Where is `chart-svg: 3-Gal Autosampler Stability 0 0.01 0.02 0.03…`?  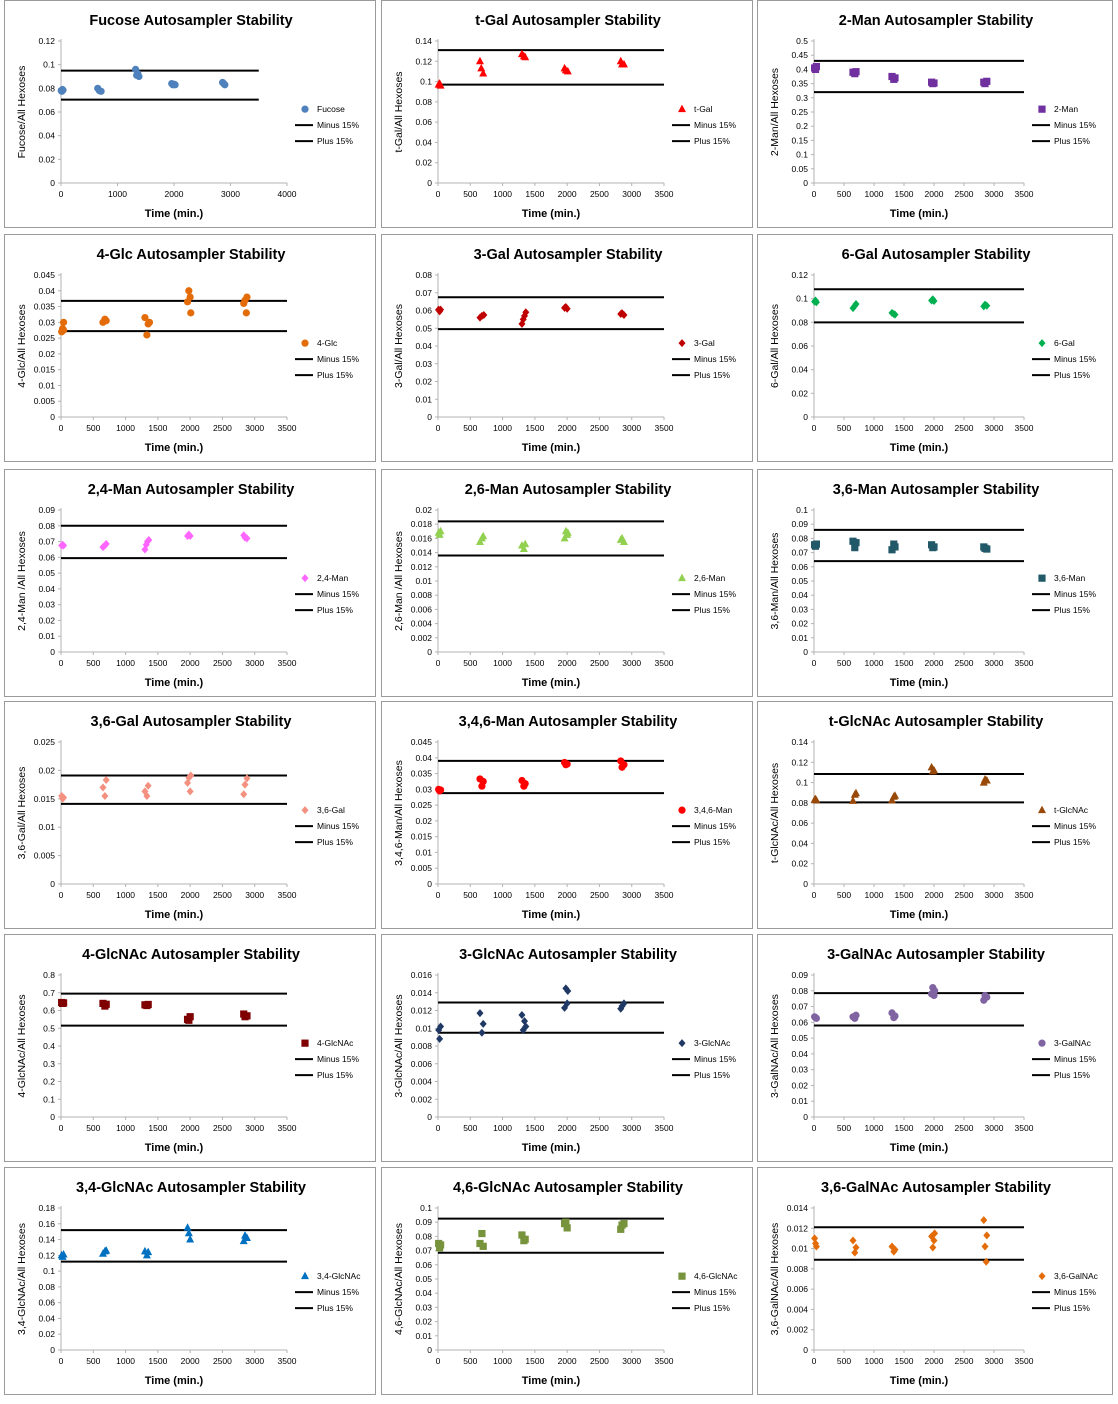
chart-svg: 3-Gal Autosampler Stability 0 0.01 0.02 0.03… is located at coordinates (564, 350).